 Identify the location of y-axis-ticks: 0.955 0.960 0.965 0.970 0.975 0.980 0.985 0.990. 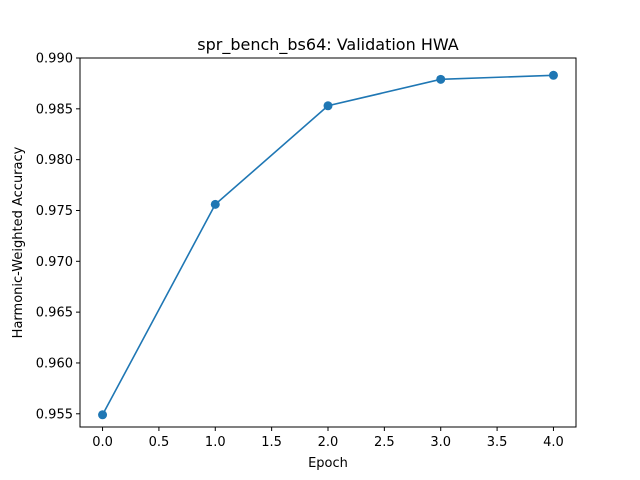
(58, 237).